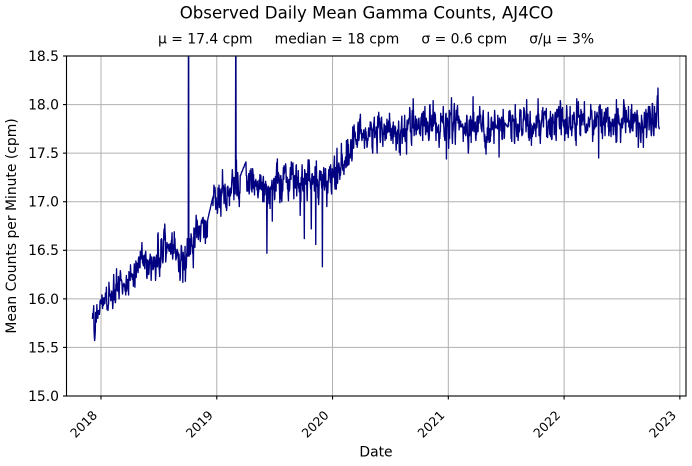 The height and width of the screenshot is (466, 692). I want to click on y-tick-labels: 15.0 15.5 16.0 16.5 17.0 17.5 18.0 18.5, so click(43, 227).